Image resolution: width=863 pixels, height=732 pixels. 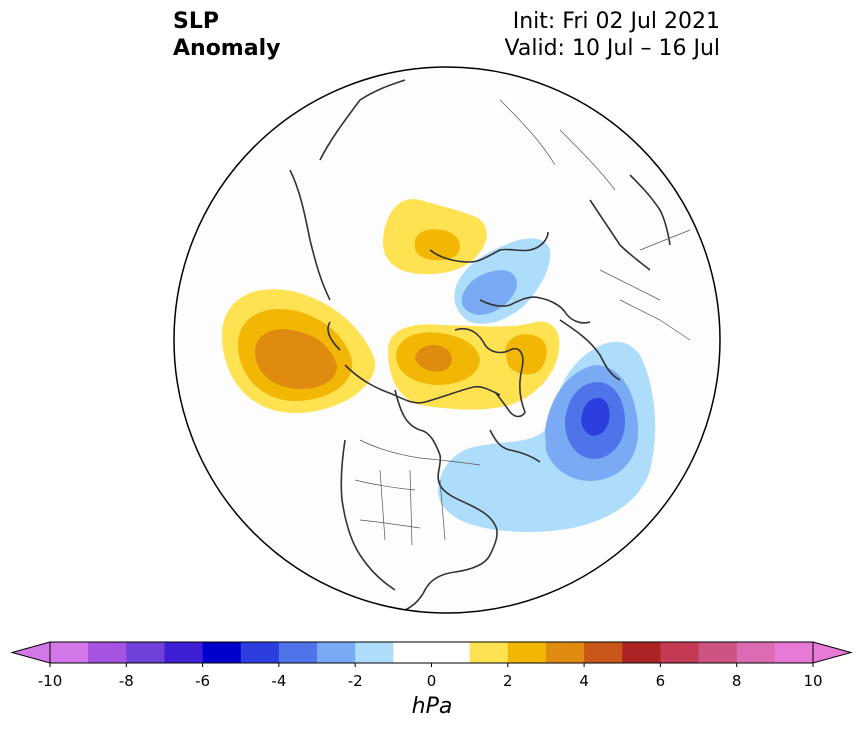 What do you see at coordinates (355, 681) in the screenshot?
I see `colorbar-tick-label: -2` at bounding box center [355, 681].